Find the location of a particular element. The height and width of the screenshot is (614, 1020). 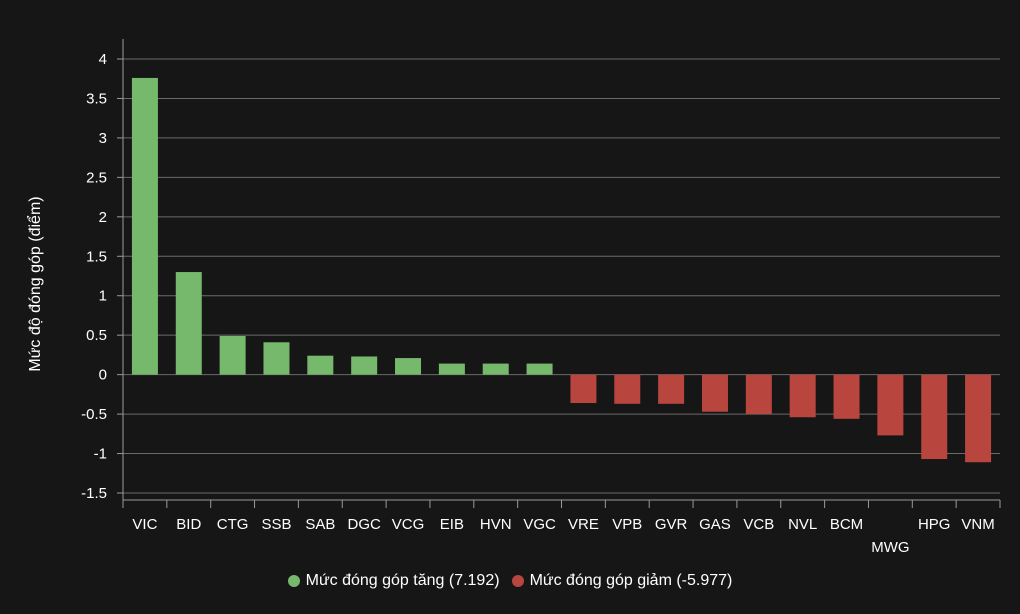

x-tick-label: VIC is located at coordinates (144, 524).